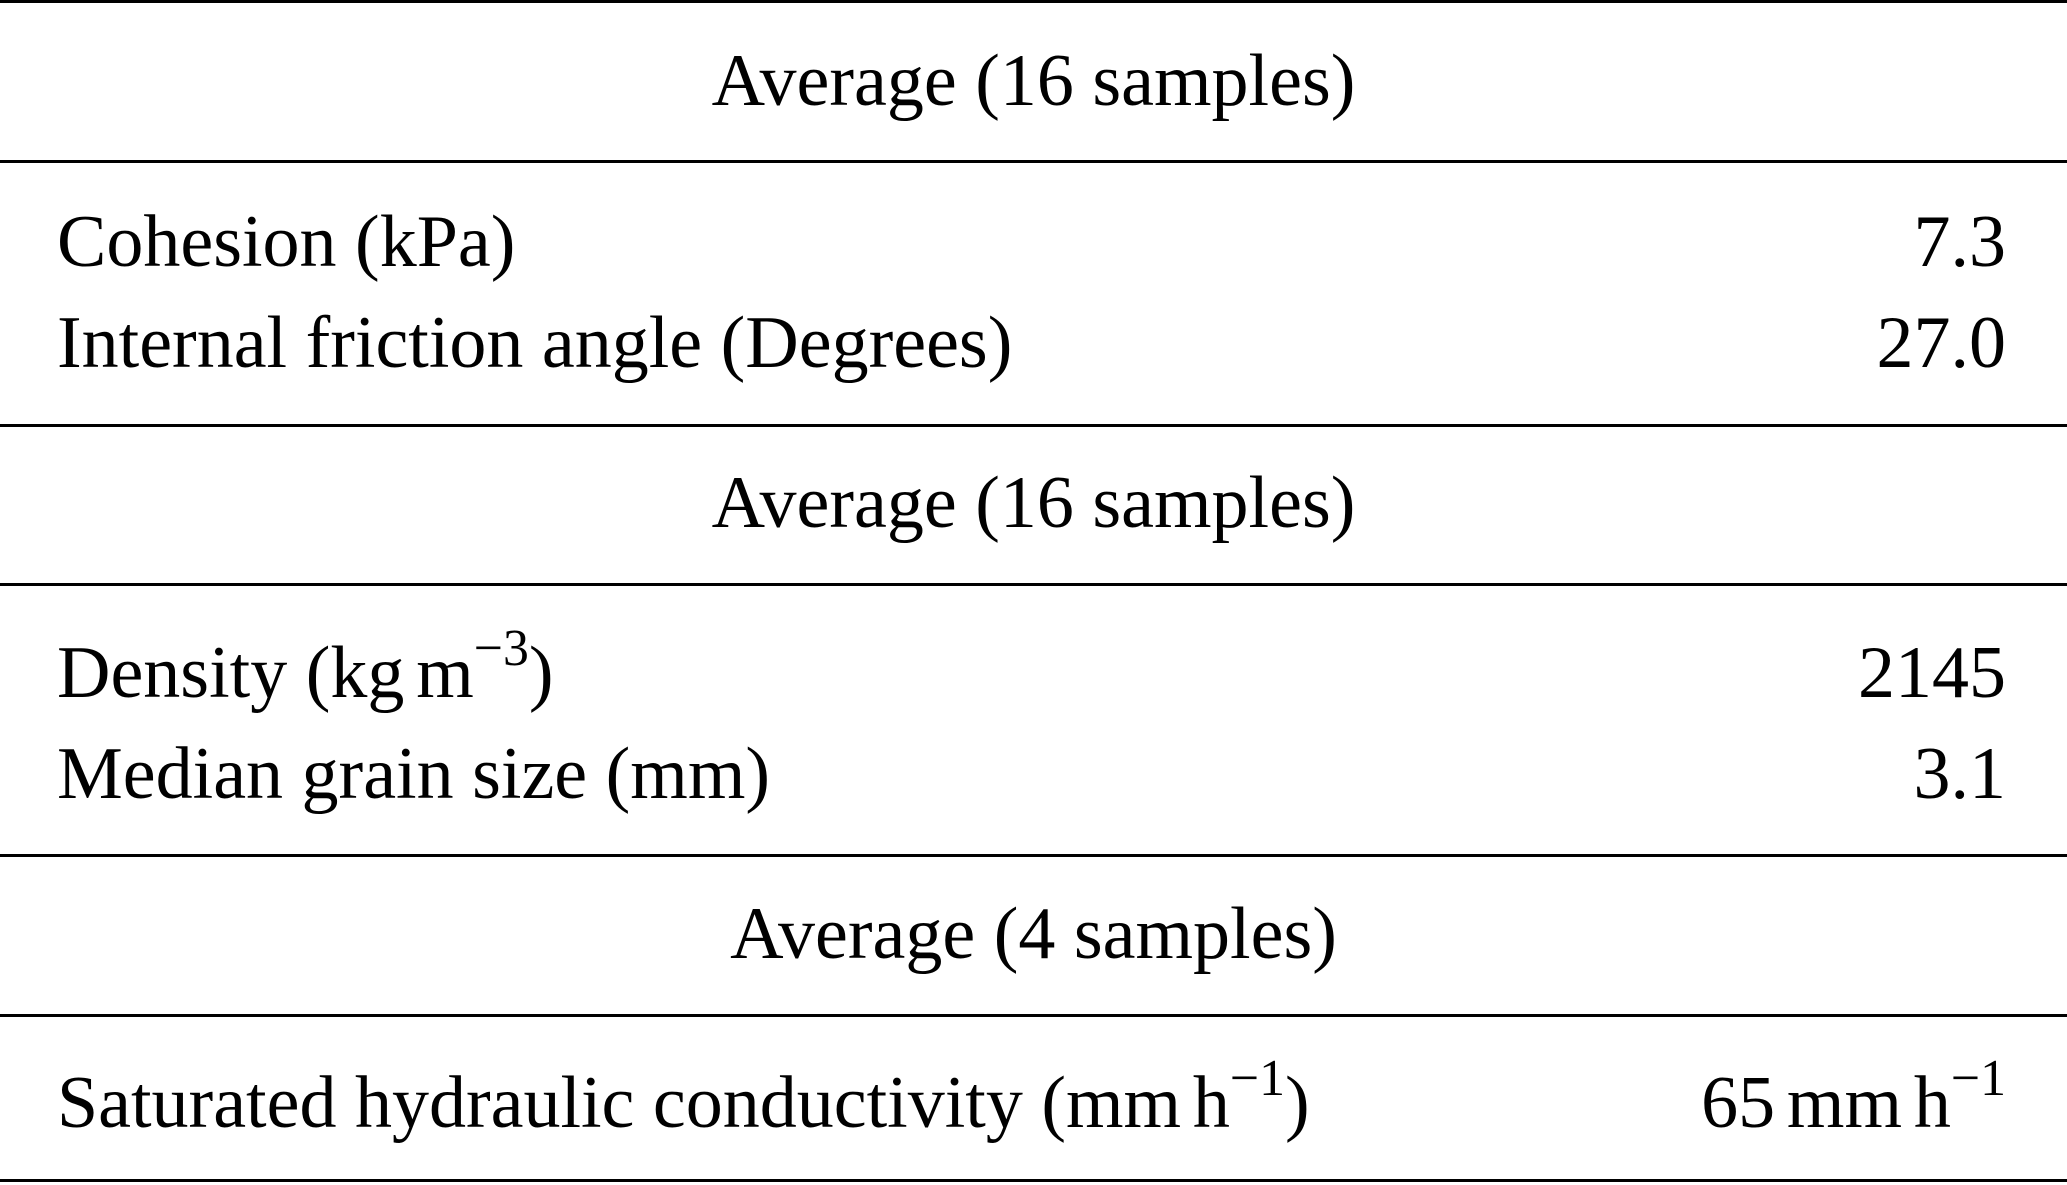  Describe the element at coordinates (501, 648) in the screenshot. I see `row-label-exponent: −3` at that location.